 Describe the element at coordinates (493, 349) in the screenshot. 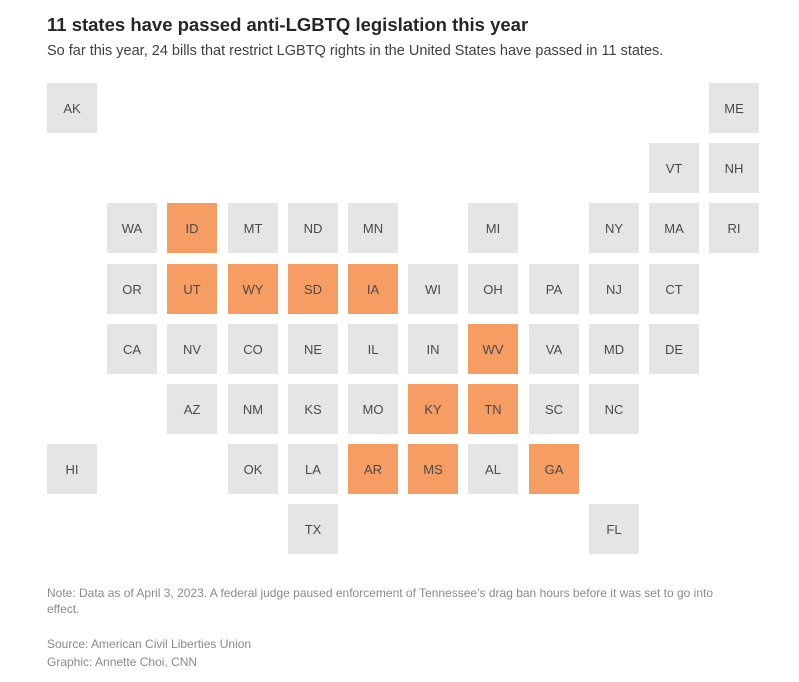

I see `state-tile-wv: WV` at that location.